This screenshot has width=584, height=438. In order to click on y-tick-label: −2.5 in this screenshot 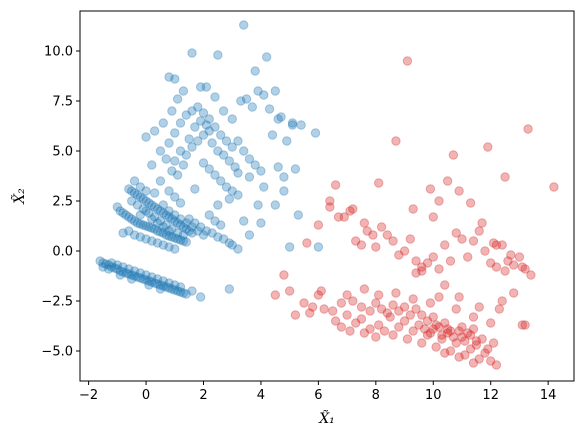, I will do `click(57, 302)`.